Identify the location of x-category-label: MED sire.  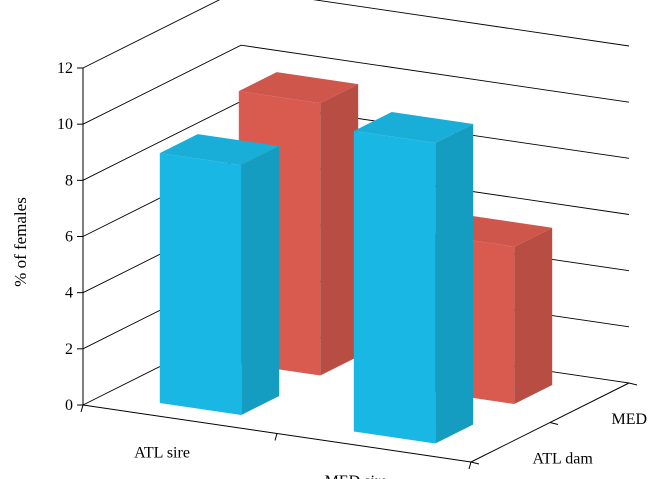
(356, 476).